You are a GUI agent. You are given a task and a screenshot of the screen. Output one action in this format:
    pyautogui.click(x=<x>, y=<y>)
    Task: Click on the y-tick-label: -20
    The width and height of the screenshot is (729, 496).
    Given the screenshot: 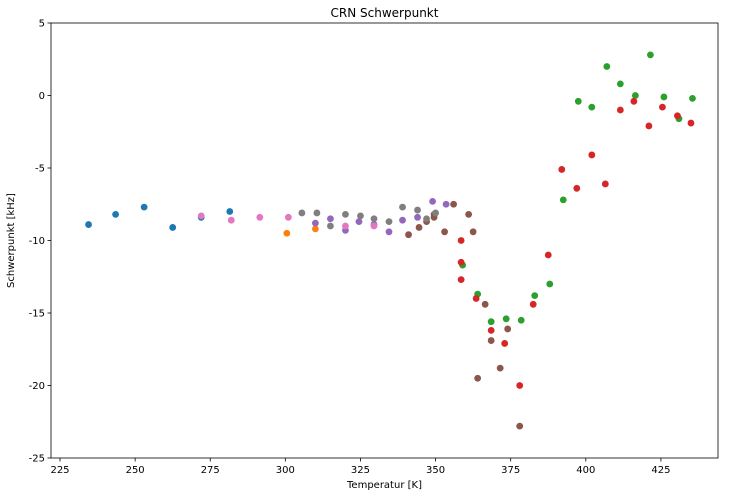 What is the action you would take?
    pyautogui.click(x=37, y=386)
    